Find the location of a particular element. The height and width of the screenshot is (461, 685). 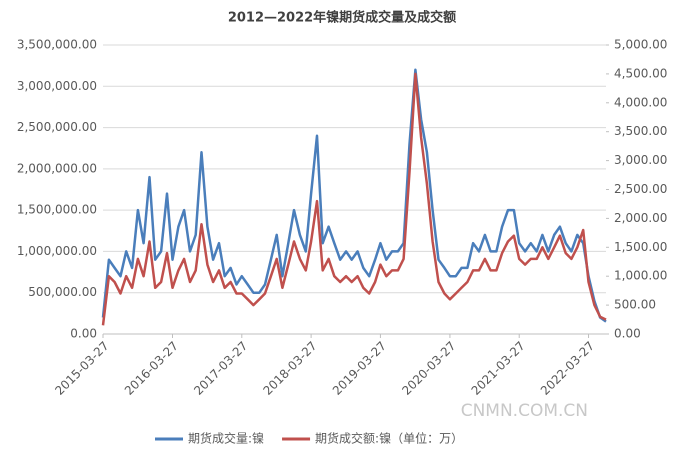

y2-tick-label: 1,000.00 is located at coordinates (640, 276).